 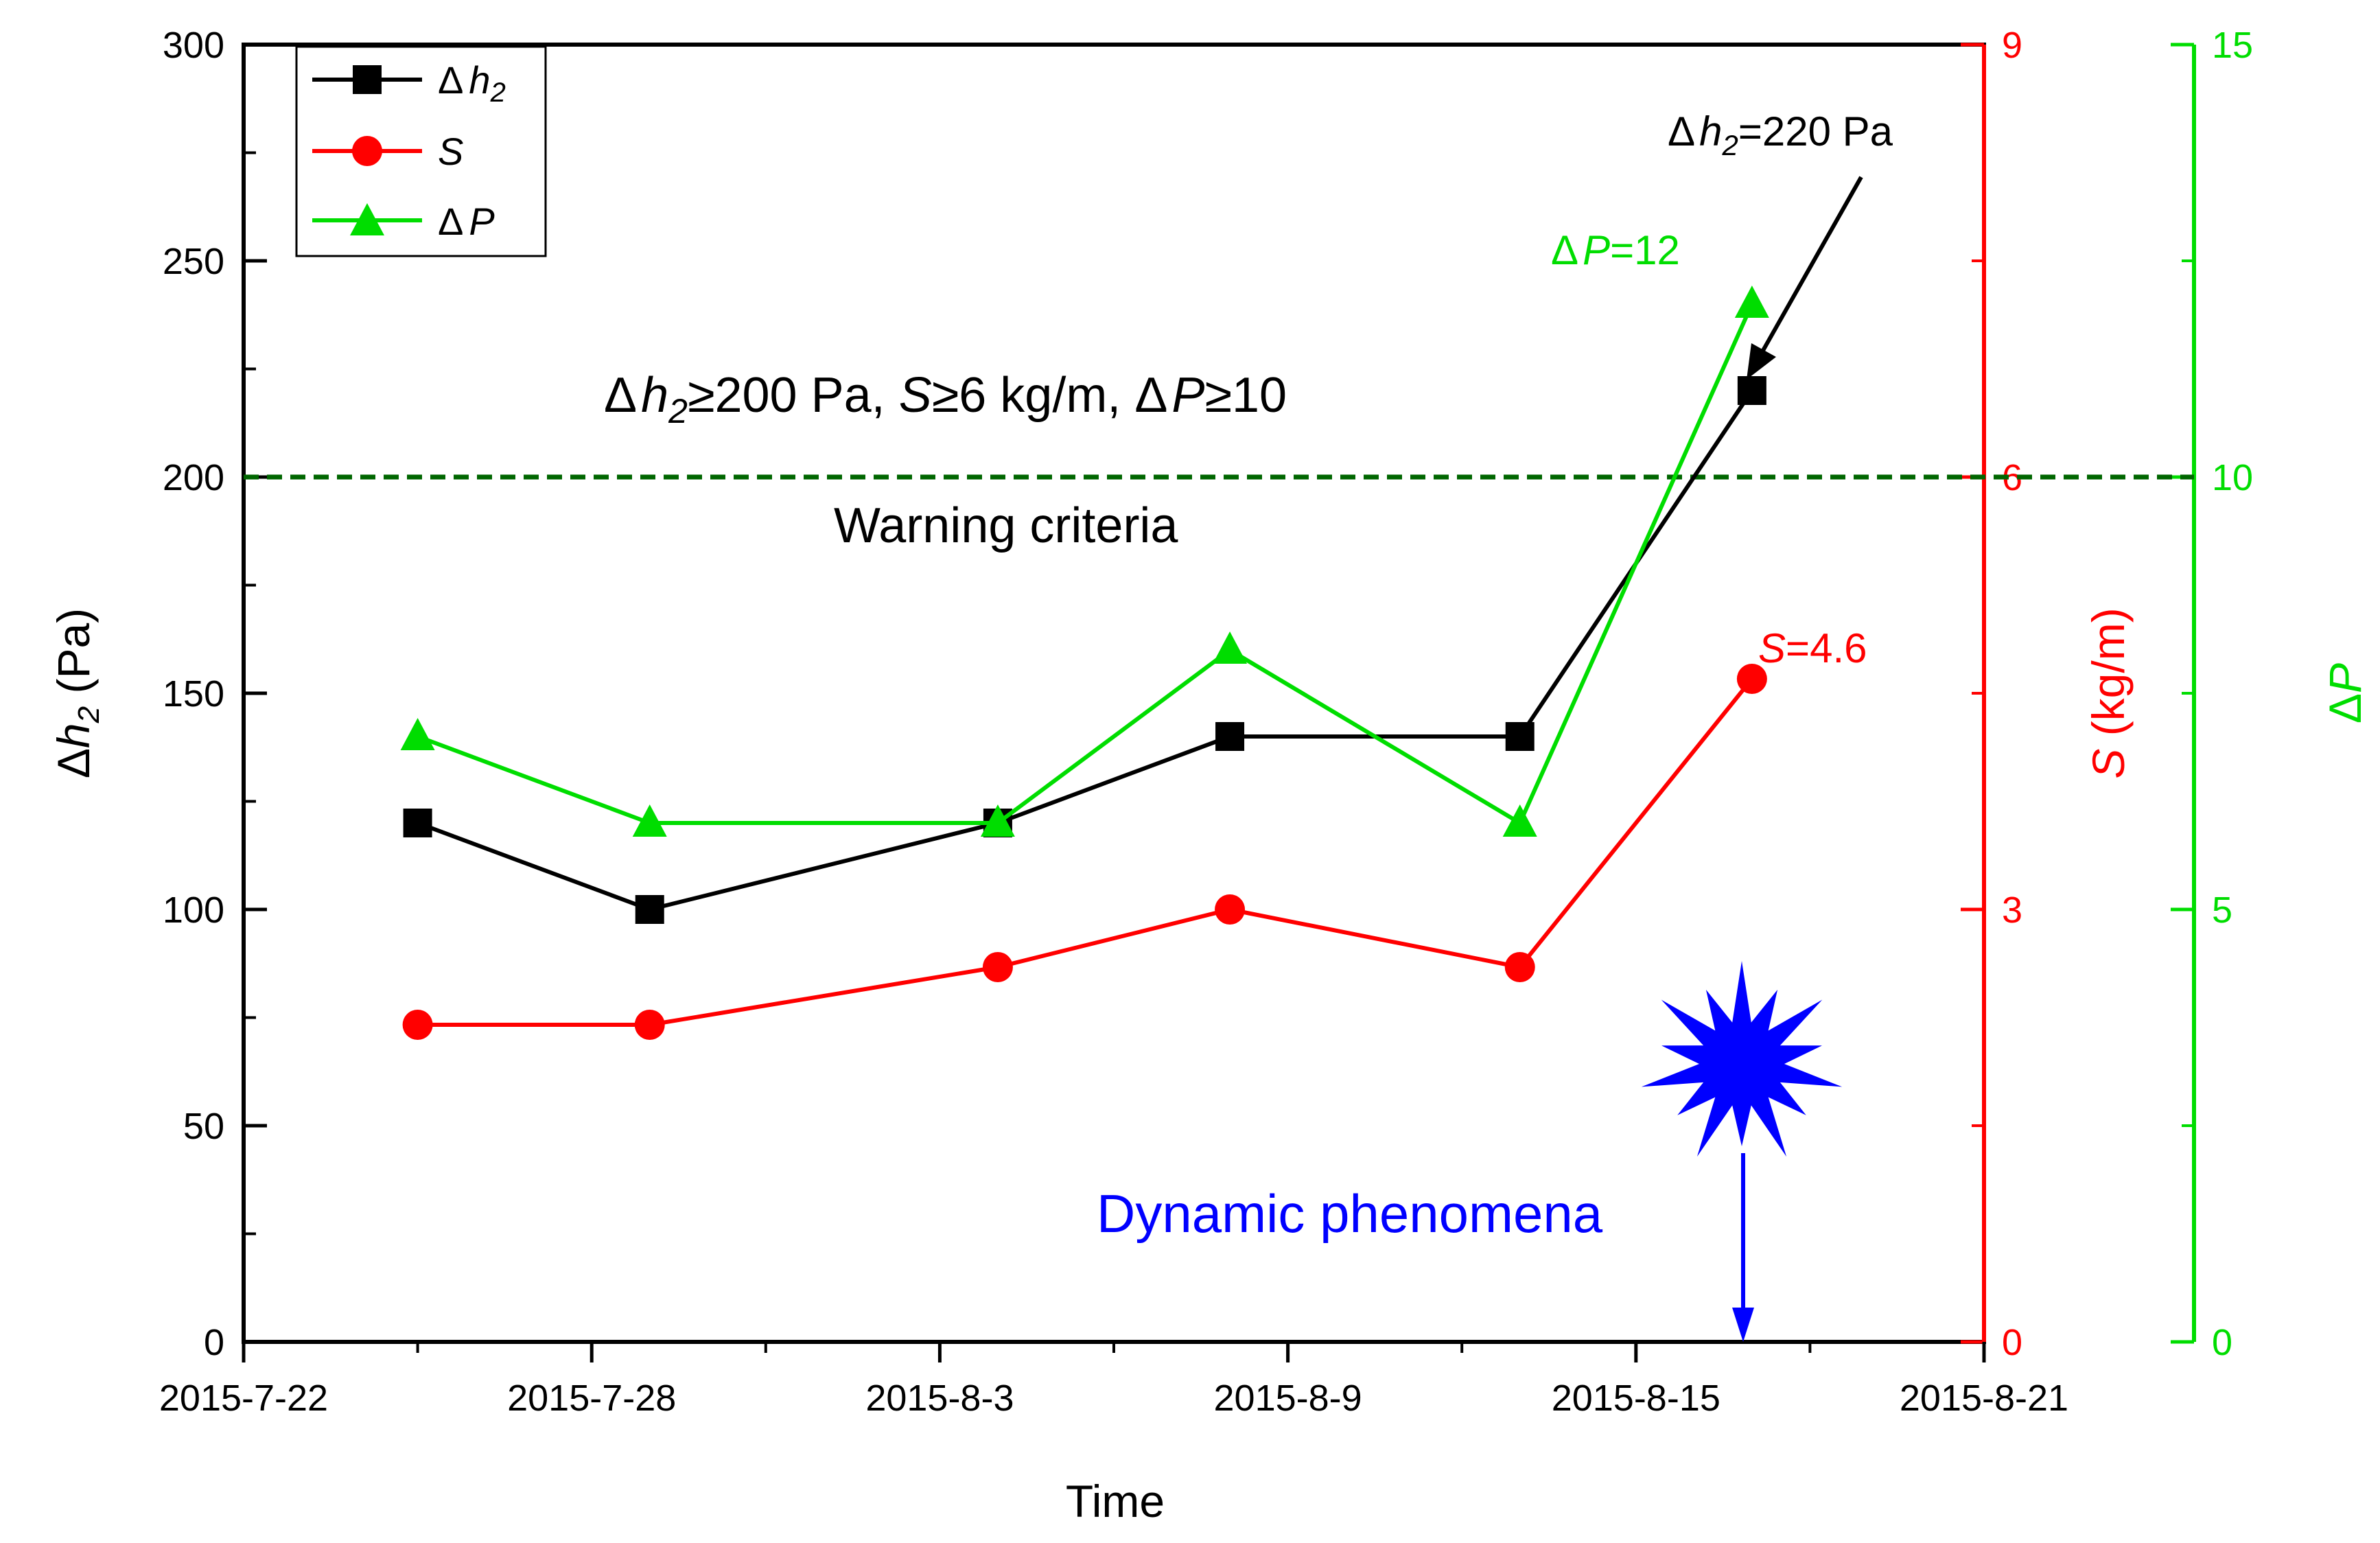 What do you see at coordinates (591, 1399) in the screenshot?
I see `x-tick-label: 2015-7-28` at bounding box center [591, 1399].